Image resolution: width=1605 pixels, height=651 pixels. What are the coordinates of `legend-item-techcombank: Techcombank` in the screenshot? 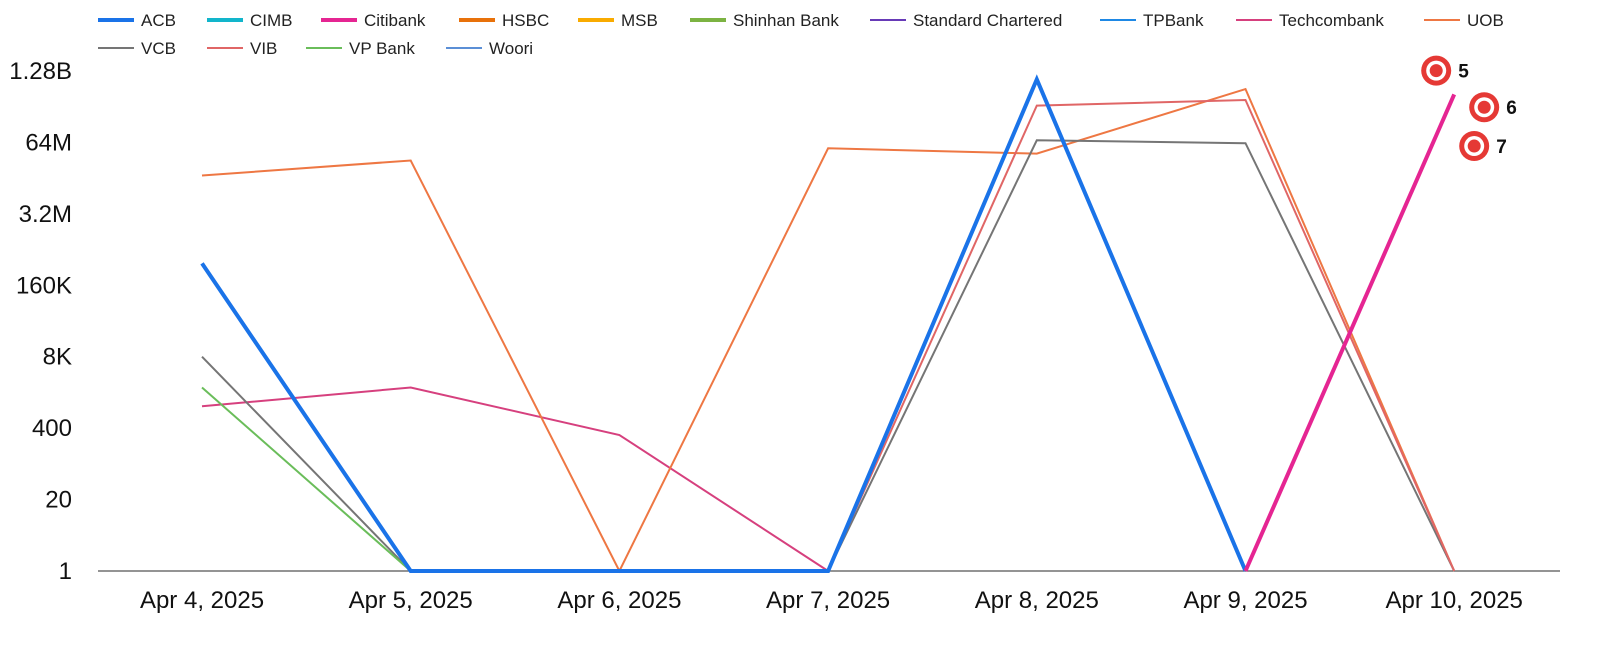 It's located at (1310, 20).